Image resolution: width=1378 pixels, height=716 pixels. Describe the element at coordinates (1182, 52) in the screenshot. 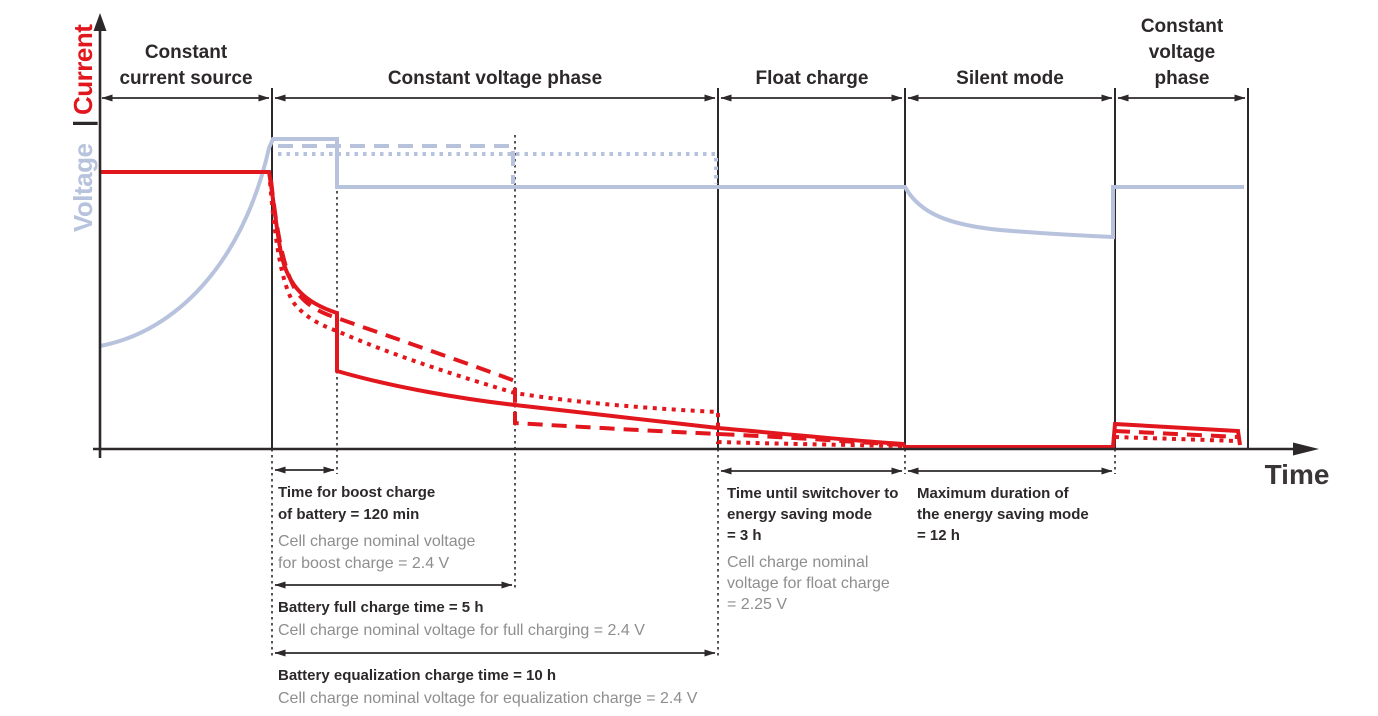

I see `phase-label-constant-voltage-2-2: voltage` at that location.